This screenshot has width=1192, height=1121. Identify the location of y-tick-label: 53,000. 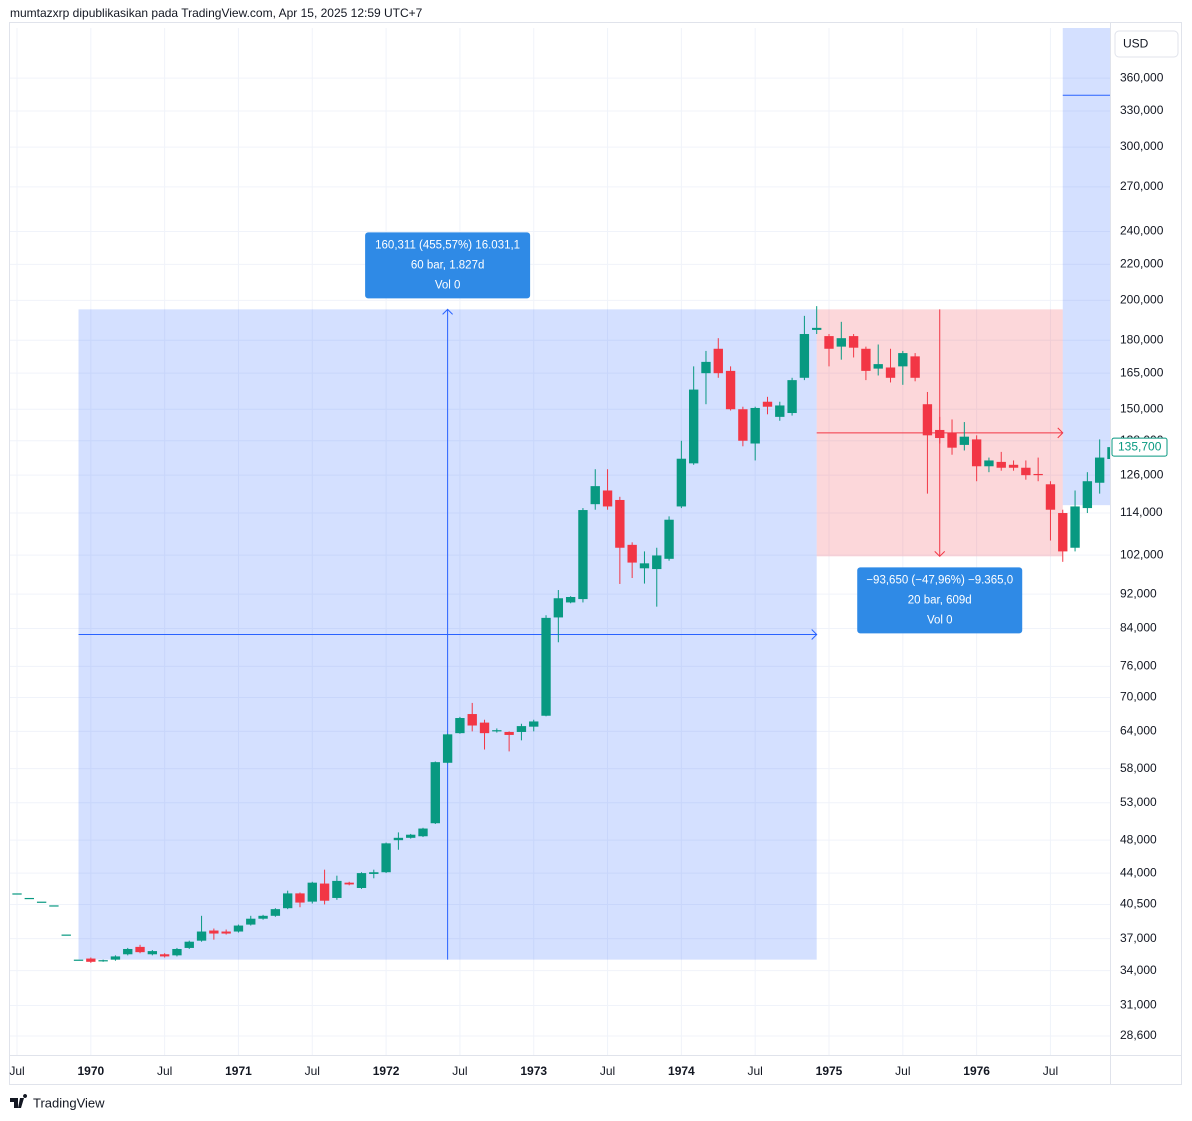
(1138, 802).